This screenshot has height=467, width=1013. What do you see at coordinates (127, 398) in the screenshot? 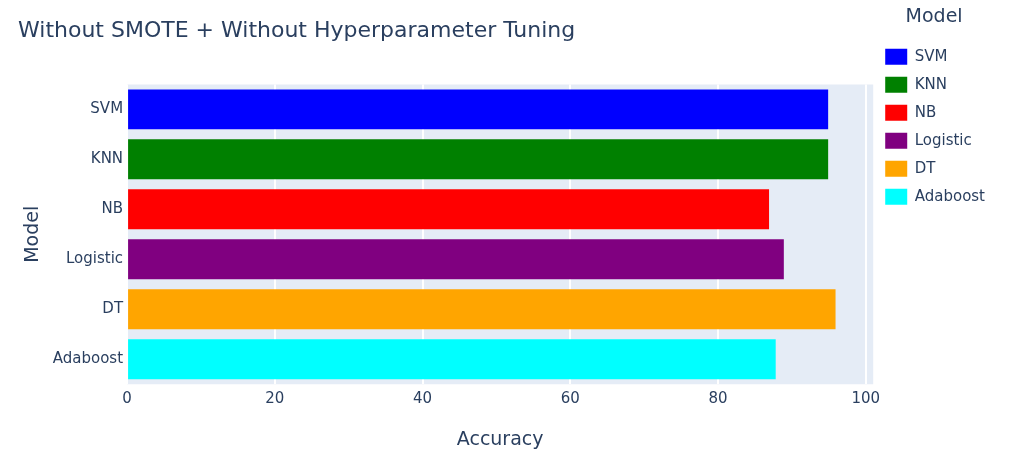
I see `x-tick-label: 0` at bounding box center [127, 398].